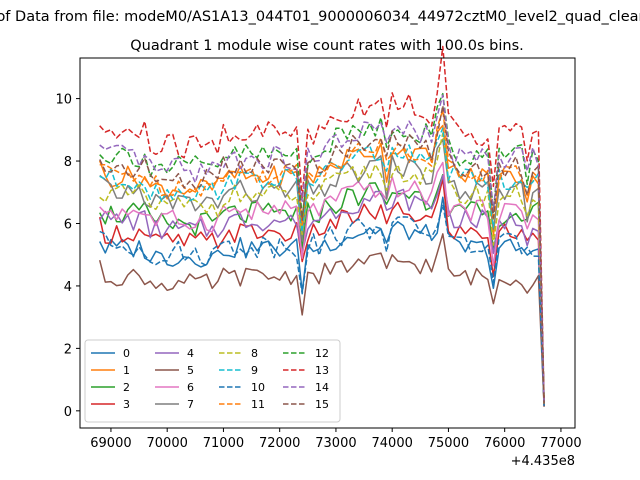 The height and width of the screenshot is (480, 640). I want to click on x-tick-label: 75000, so click(448, 443).